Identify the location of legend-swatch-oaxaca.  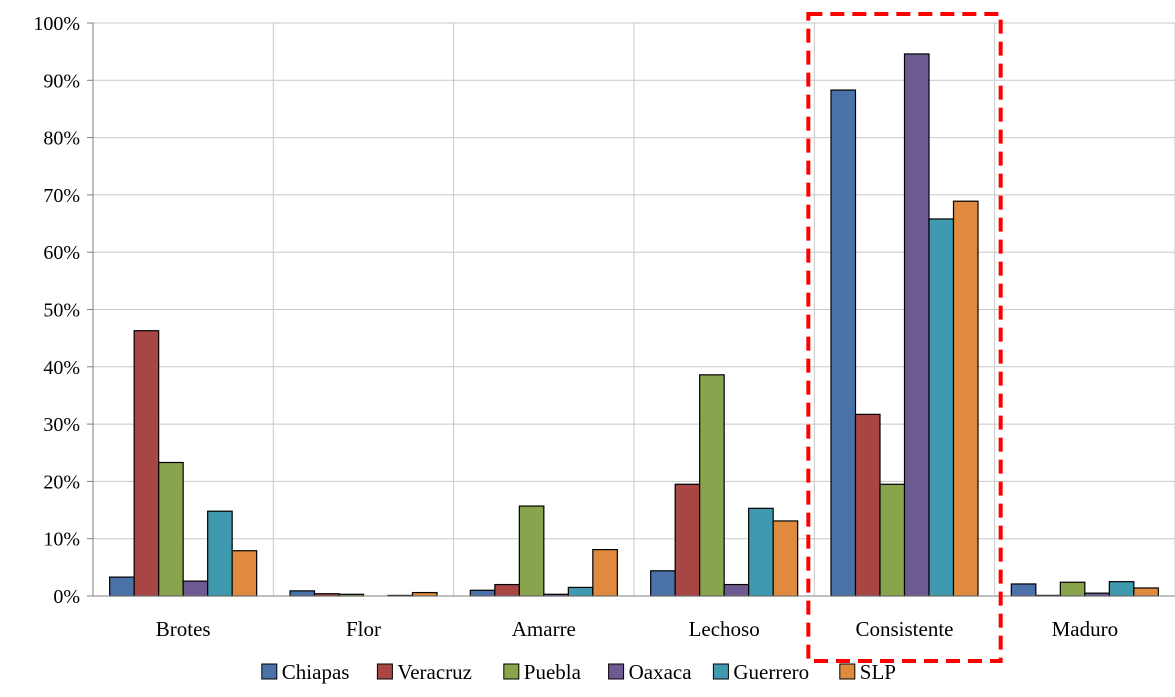
(616, 671).